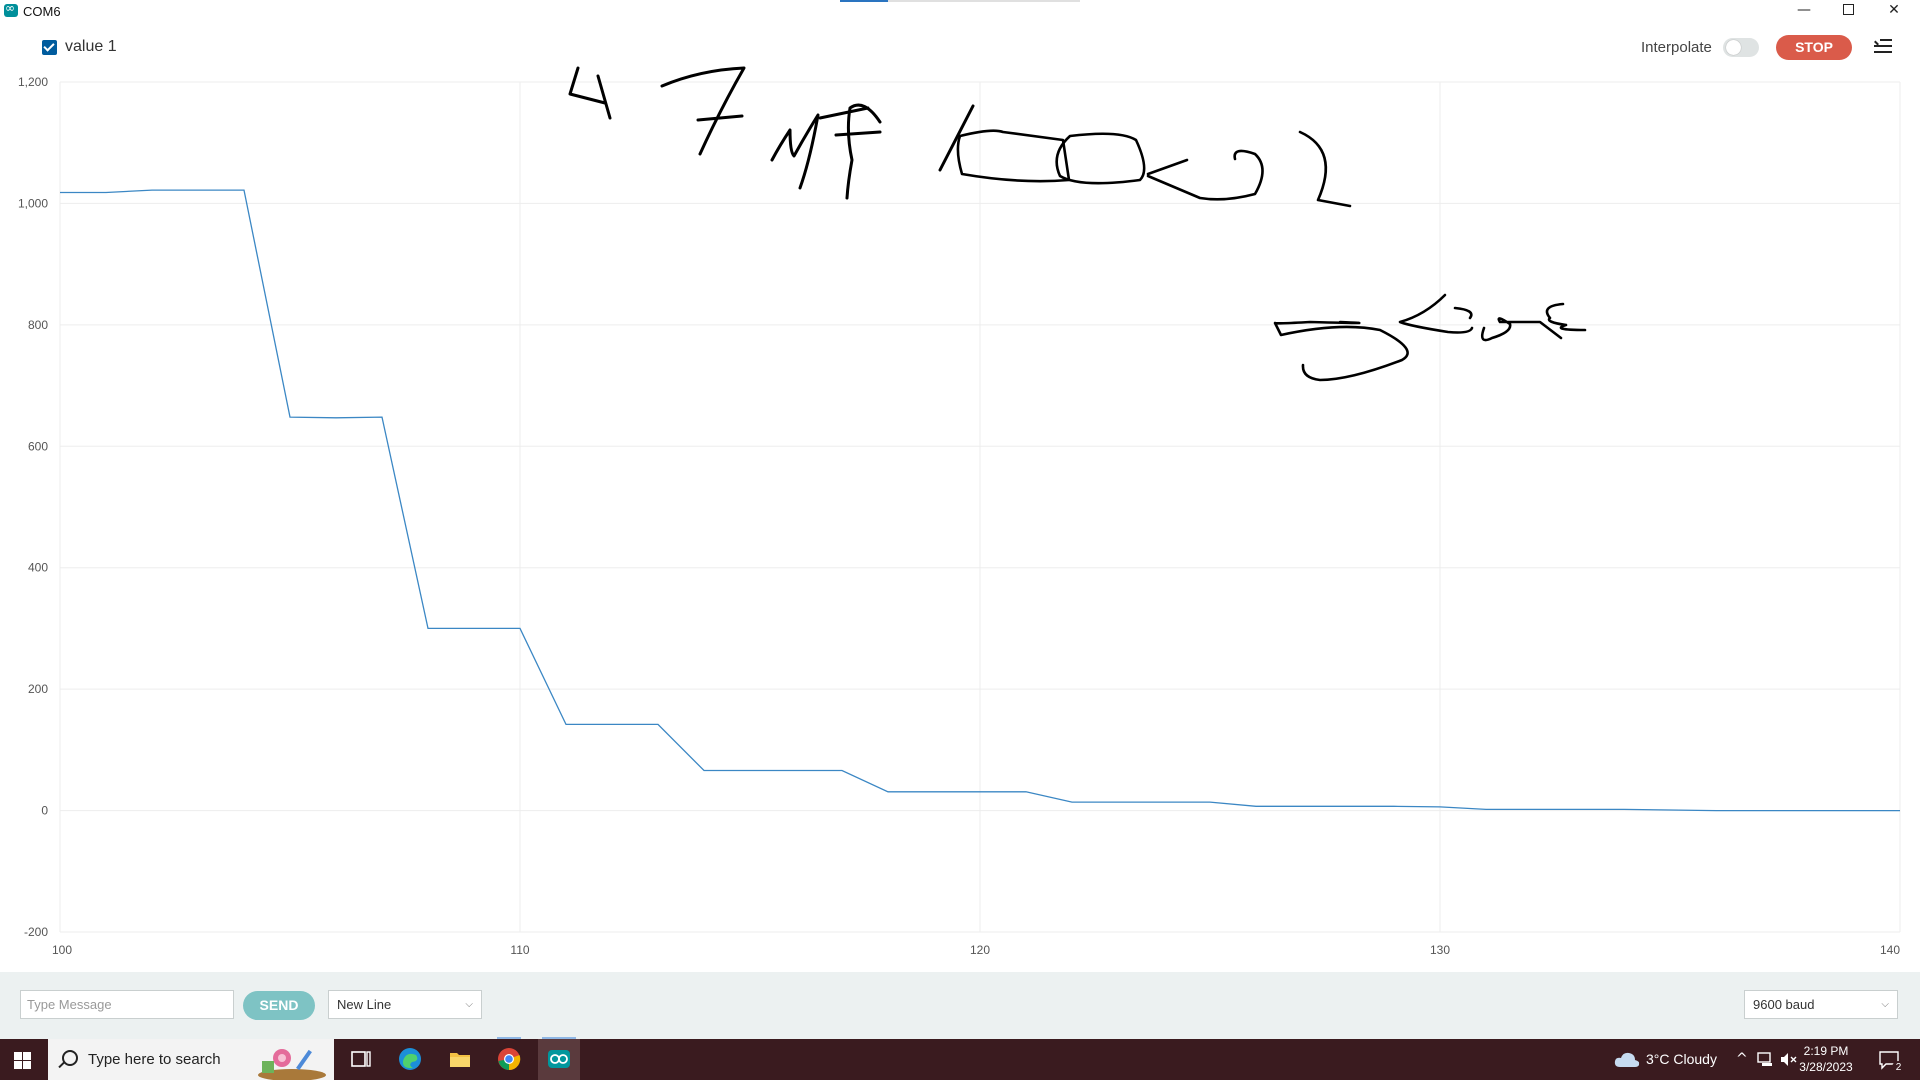 This screenshot has height=1080, width=1920. What do you see at coordinates (960, 1059) in the screenshot?
I see `windows-taskbar: Type here to search 3°C Clo` at bounding box center [960, 1059].